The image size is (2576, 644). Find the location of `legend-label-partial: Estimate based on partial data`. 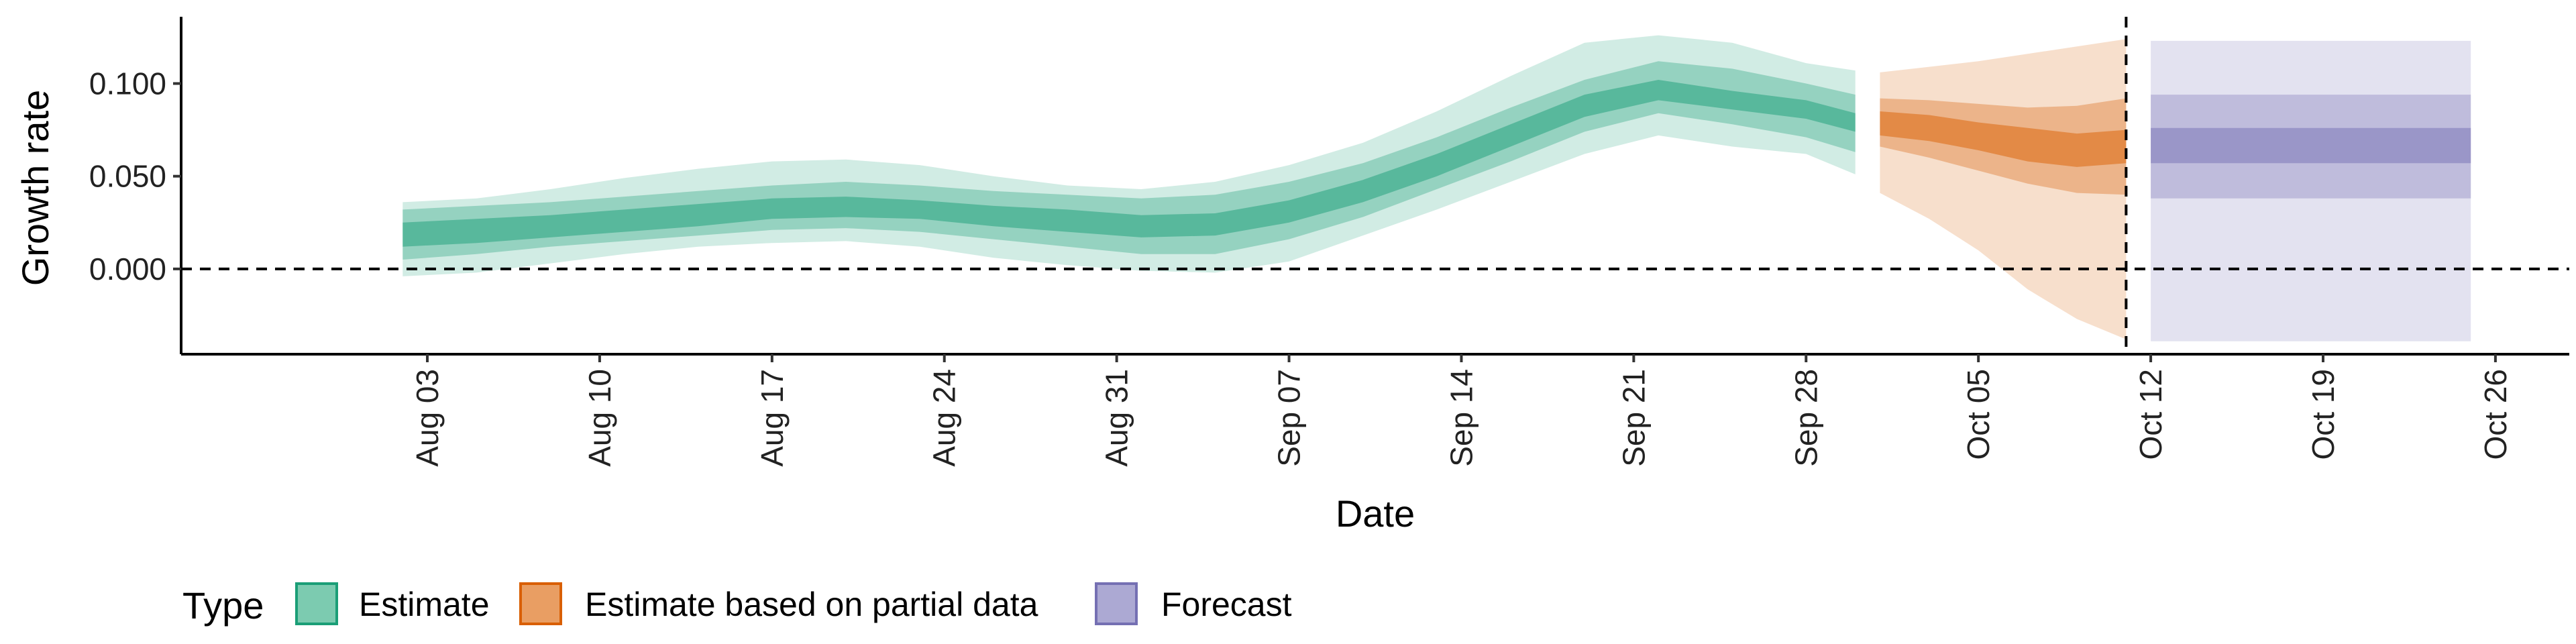

legend-label-partial: Estimate based on partial data is located at coordinates (811, 604).